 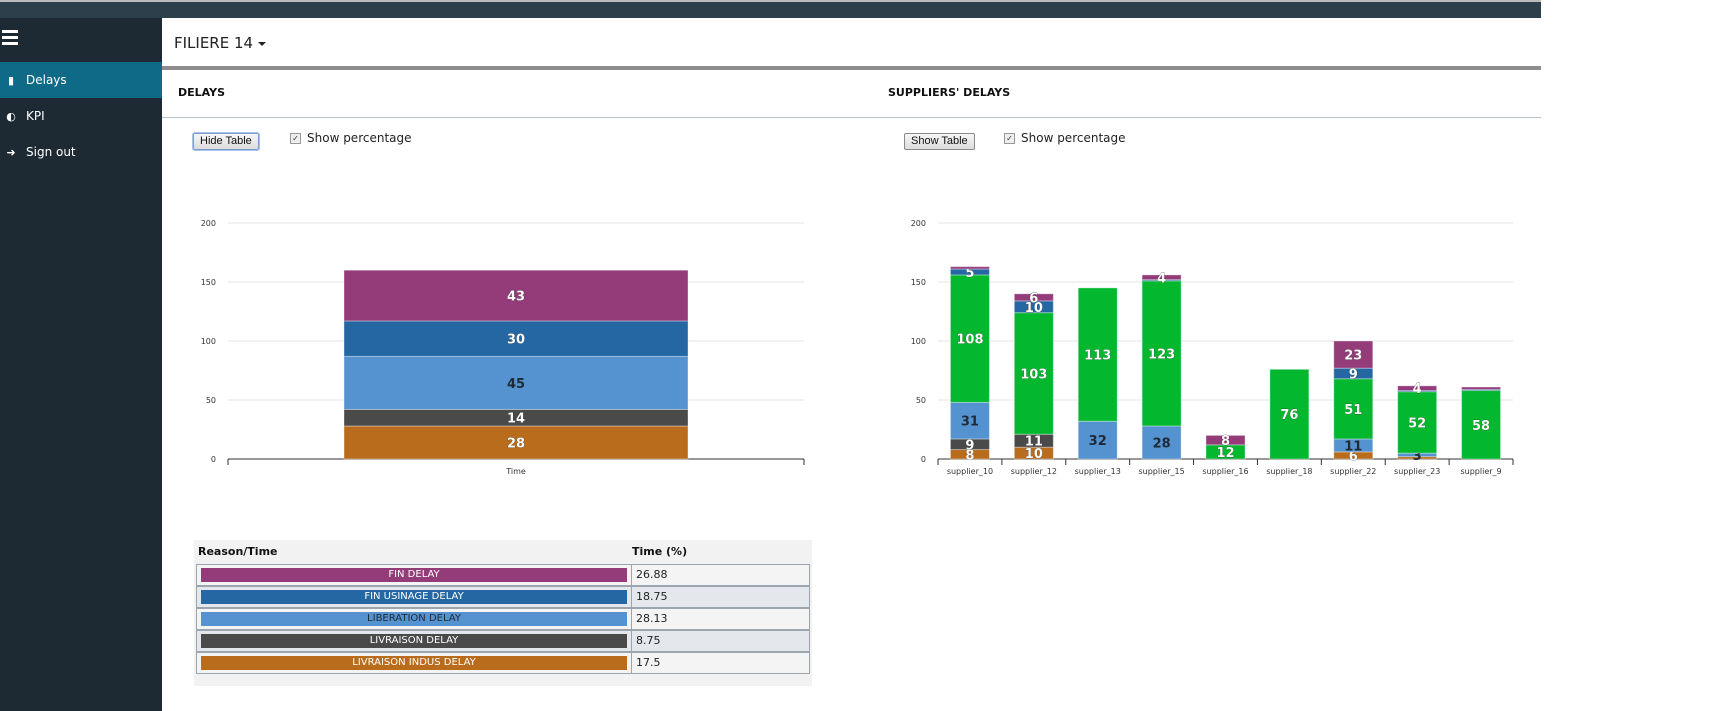 I want to click on table-header-time: Time (%), so click(x=660, y=551).